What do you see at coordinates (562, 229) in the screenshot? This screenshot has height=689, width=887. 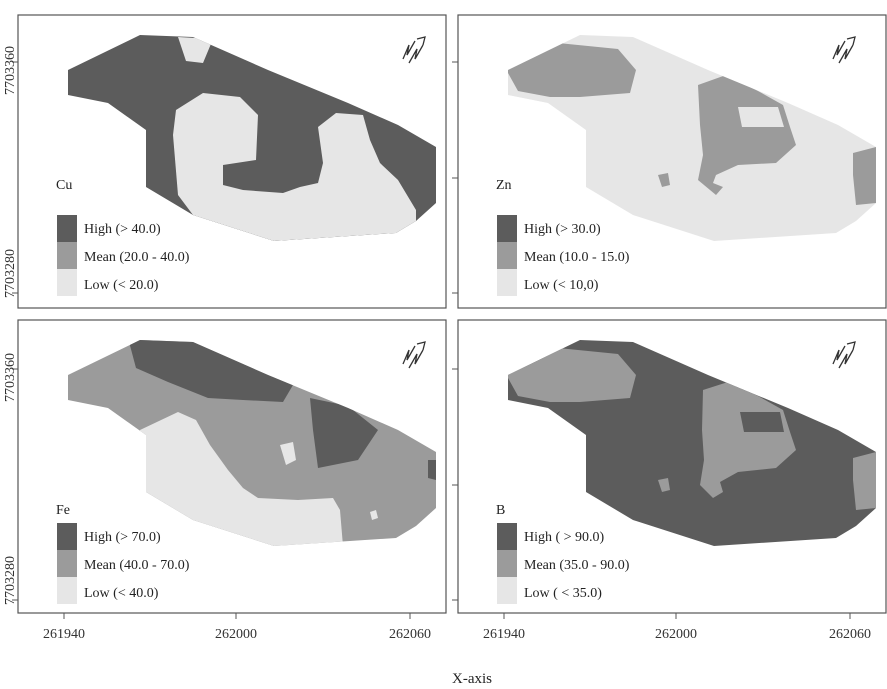 I see `legend-label-high: High (> 30.0)` at bounding box center [562, 229].